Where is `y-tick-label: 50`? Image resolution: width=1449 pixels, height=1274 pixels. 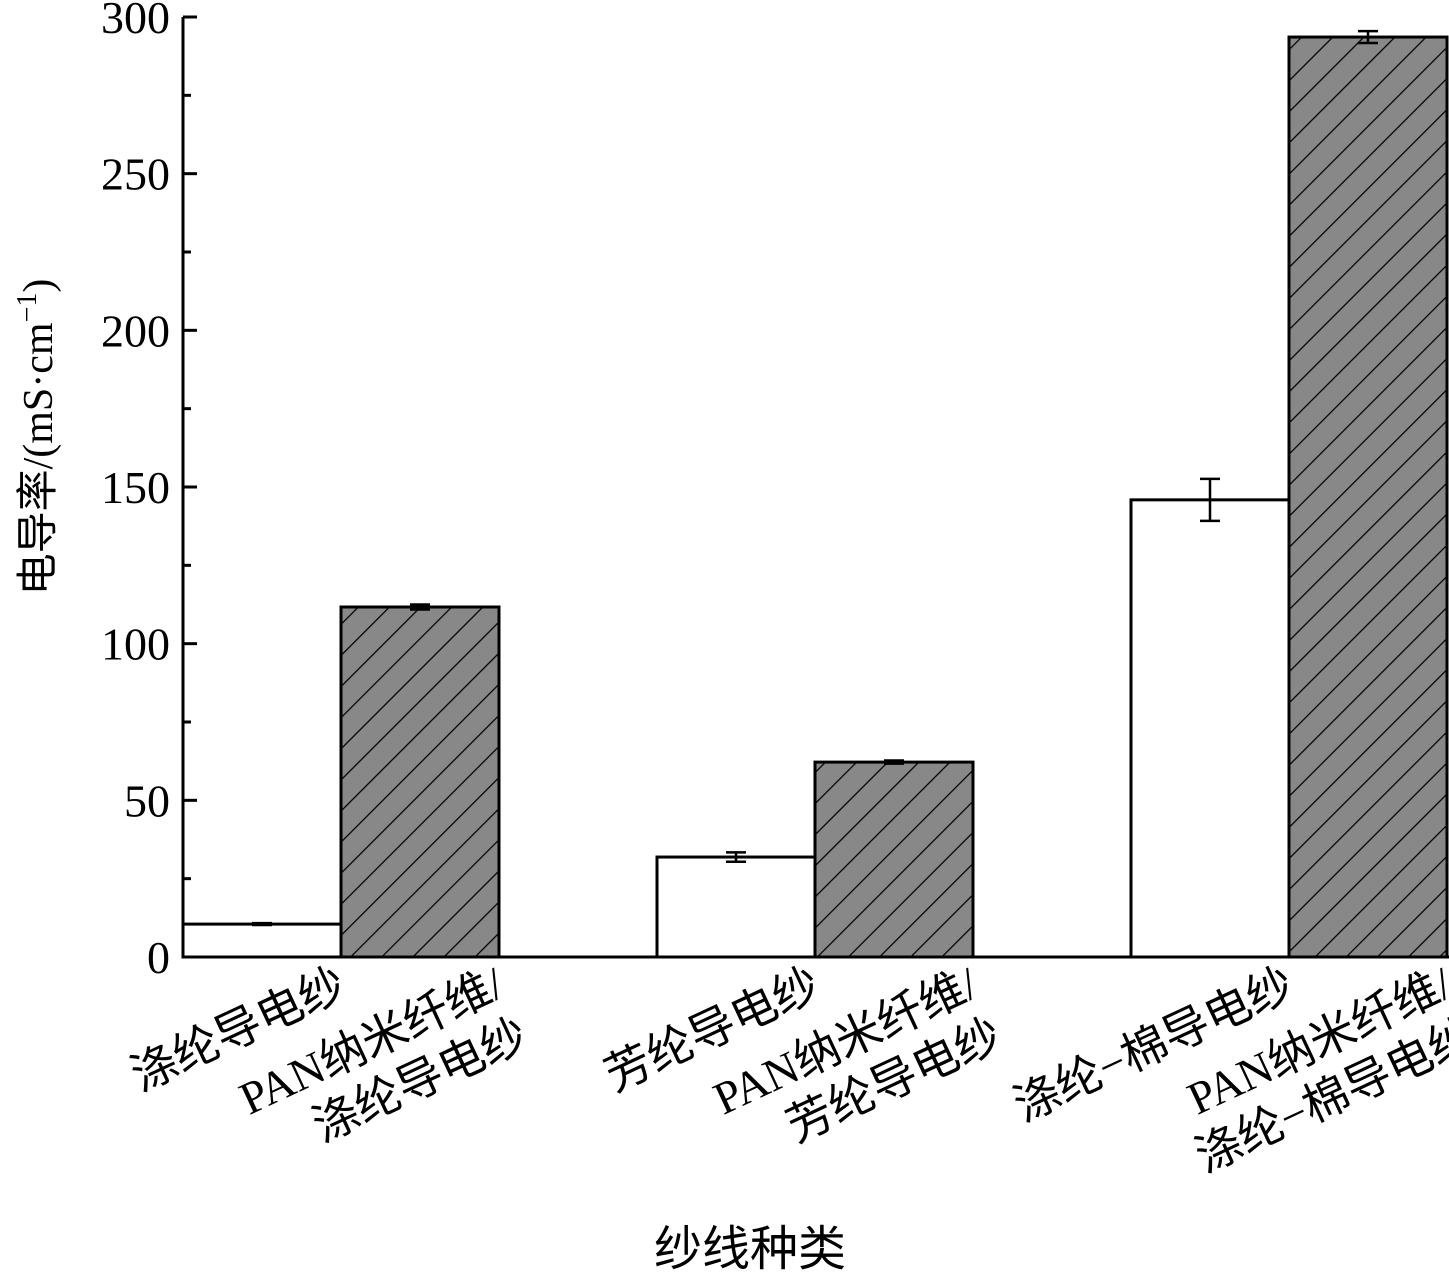
y-tick-label: 50 is located at coordinates (147, 800).